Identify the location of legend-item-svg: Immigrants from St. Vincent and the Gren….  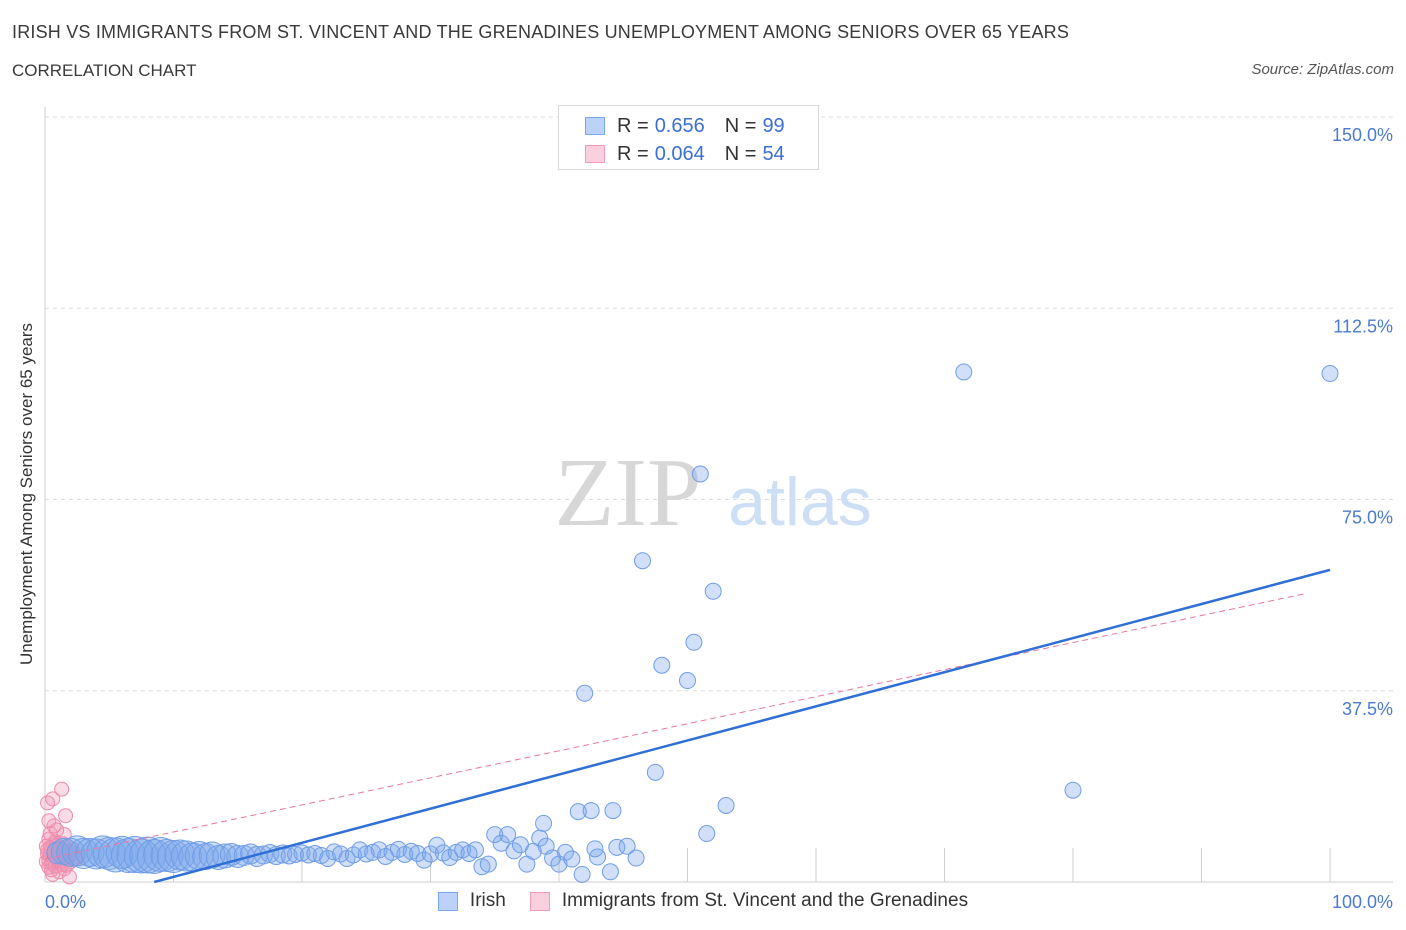
(749, 901).